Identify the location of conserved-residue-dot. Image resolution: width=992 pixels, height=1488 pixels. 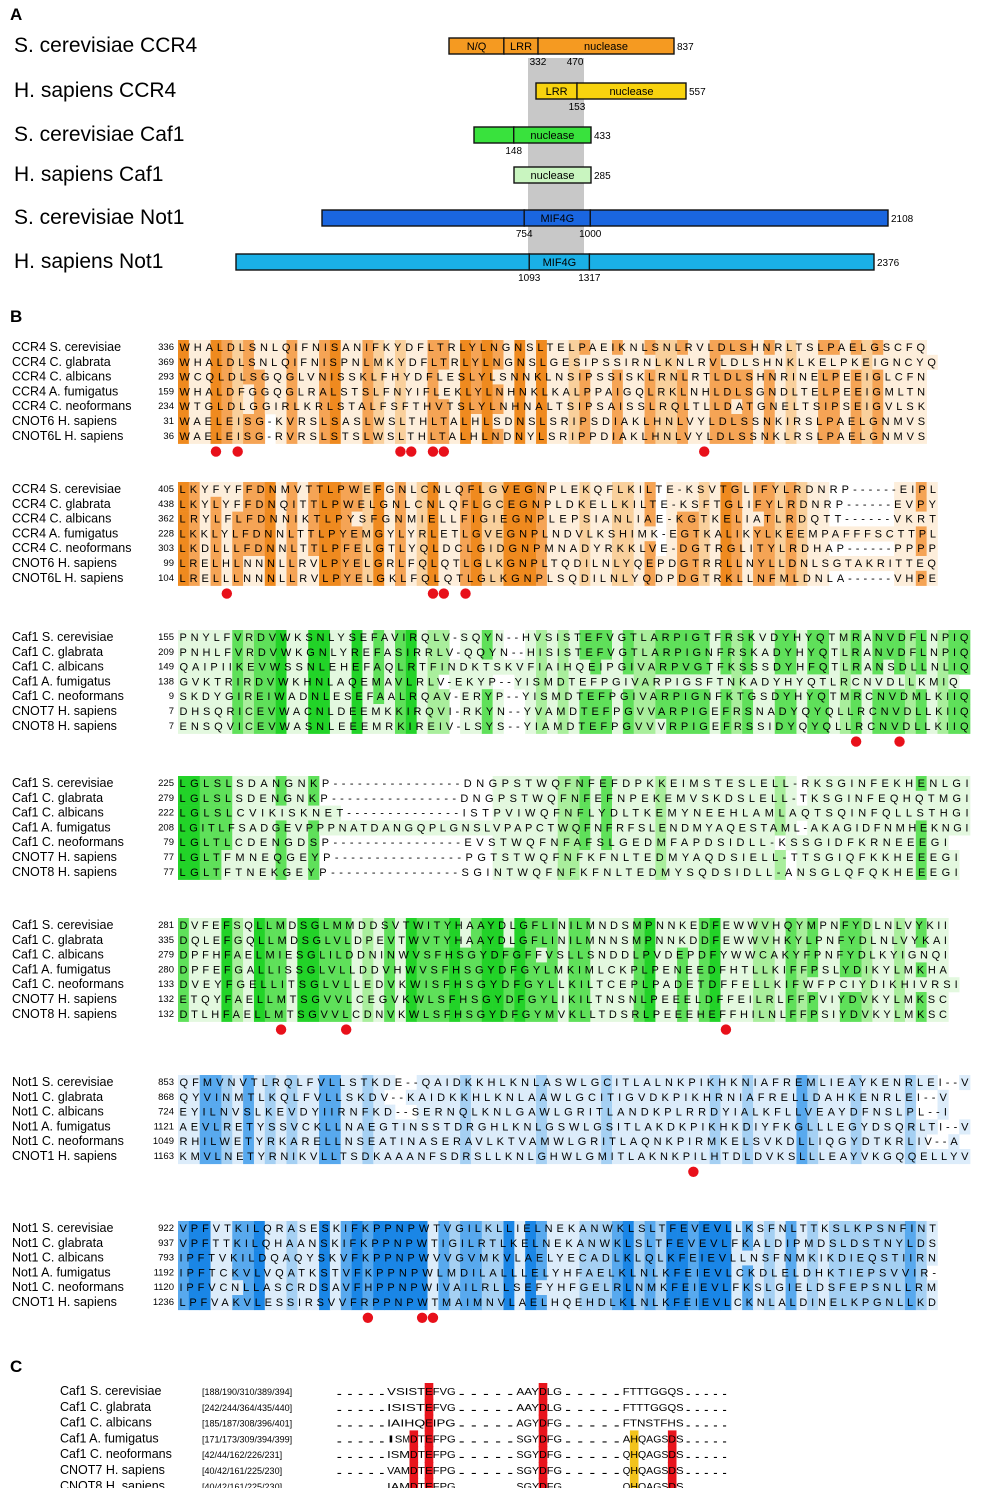
(346, 1029).